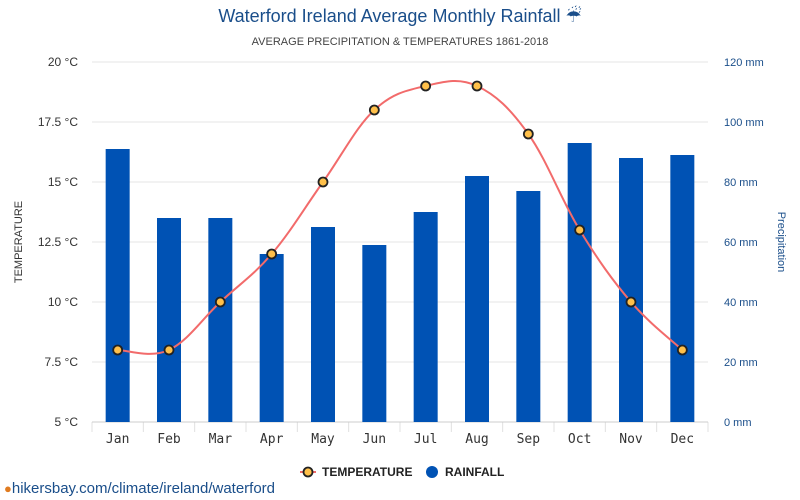 The image size is (800, 500). Describe the element at coordinates (425, 439) in the screenshot. I see `x-tick-label: Jul` at that location.